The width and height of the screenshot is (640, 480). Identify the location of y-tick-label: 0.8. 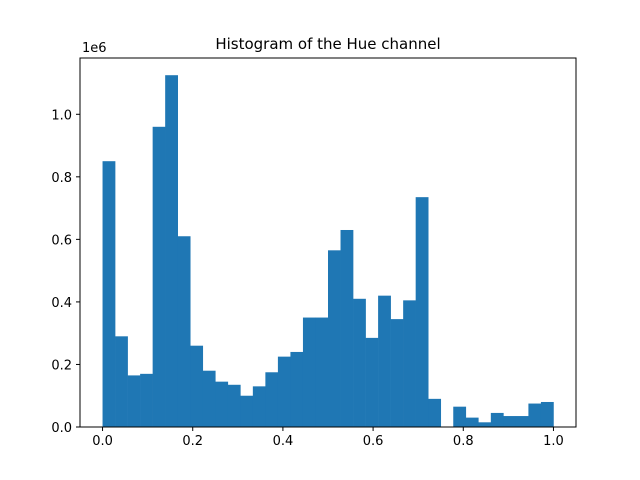
(61, 178).